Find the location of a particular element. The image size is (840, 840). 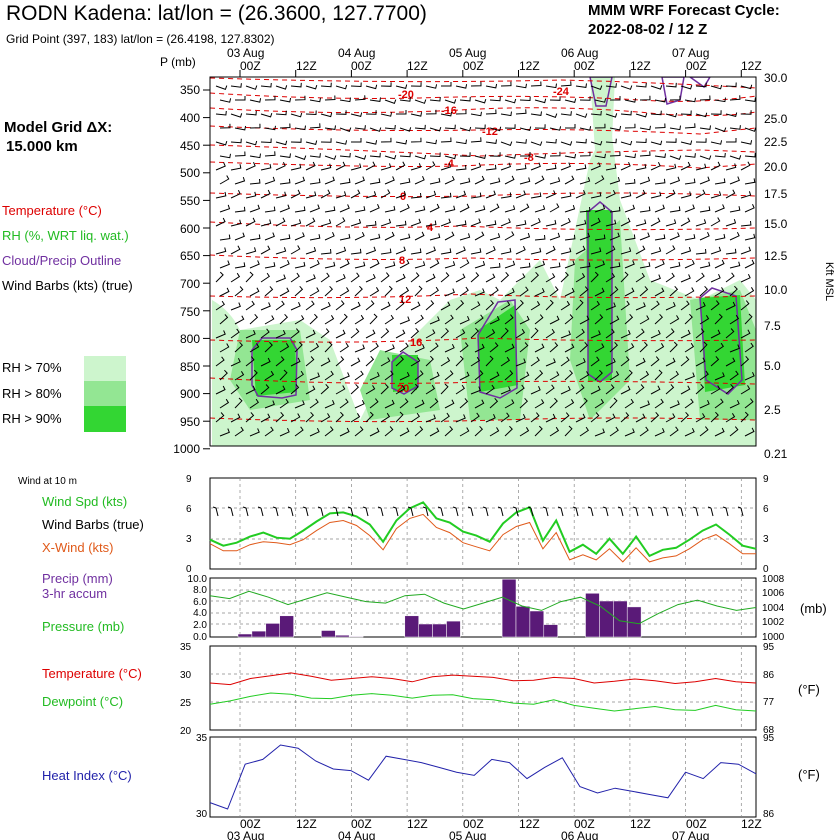

temp-contour-label: 4 is located at coordinates (430, 228).